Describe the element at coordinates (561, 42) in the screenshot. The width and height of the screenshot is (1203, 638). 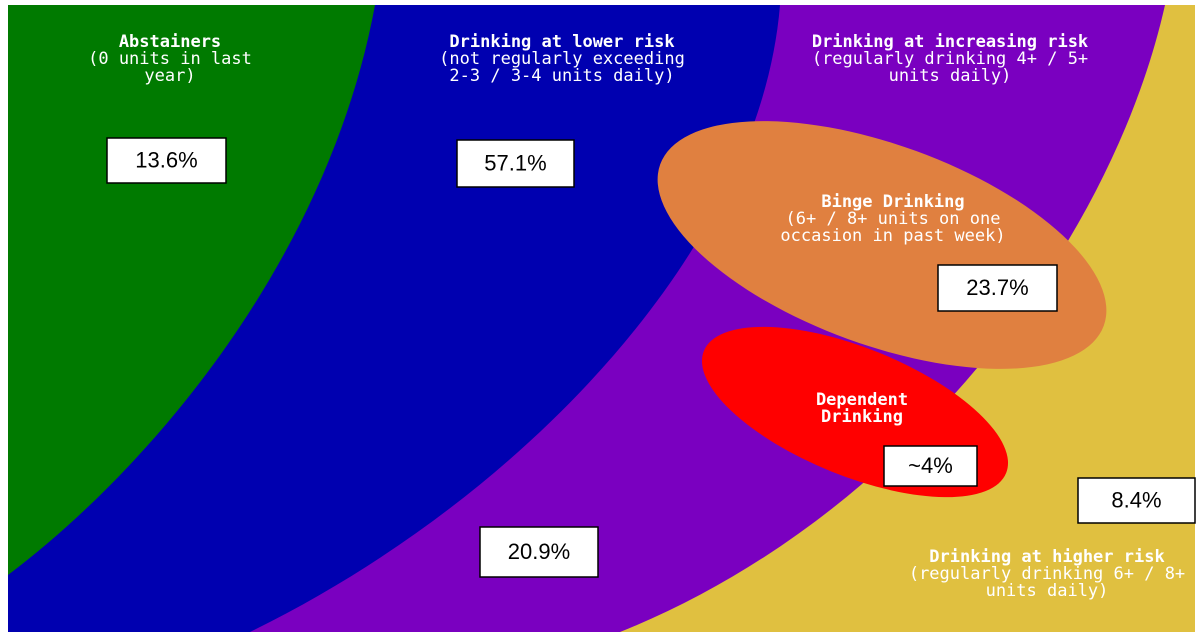
I see `region-title: Drinking at lower risk` at that location.